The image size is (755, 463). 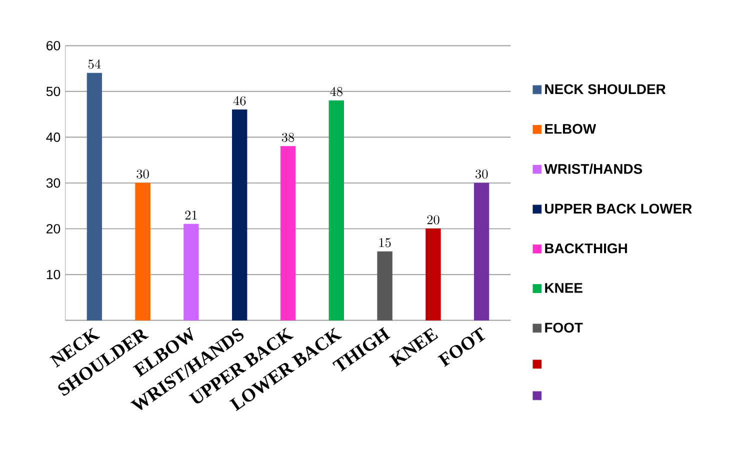 What do you see at coordinates (618, 209) in the screenshot?
I see `legend-label: UPPER BACK LOWER` at bounding box center [618, 209].